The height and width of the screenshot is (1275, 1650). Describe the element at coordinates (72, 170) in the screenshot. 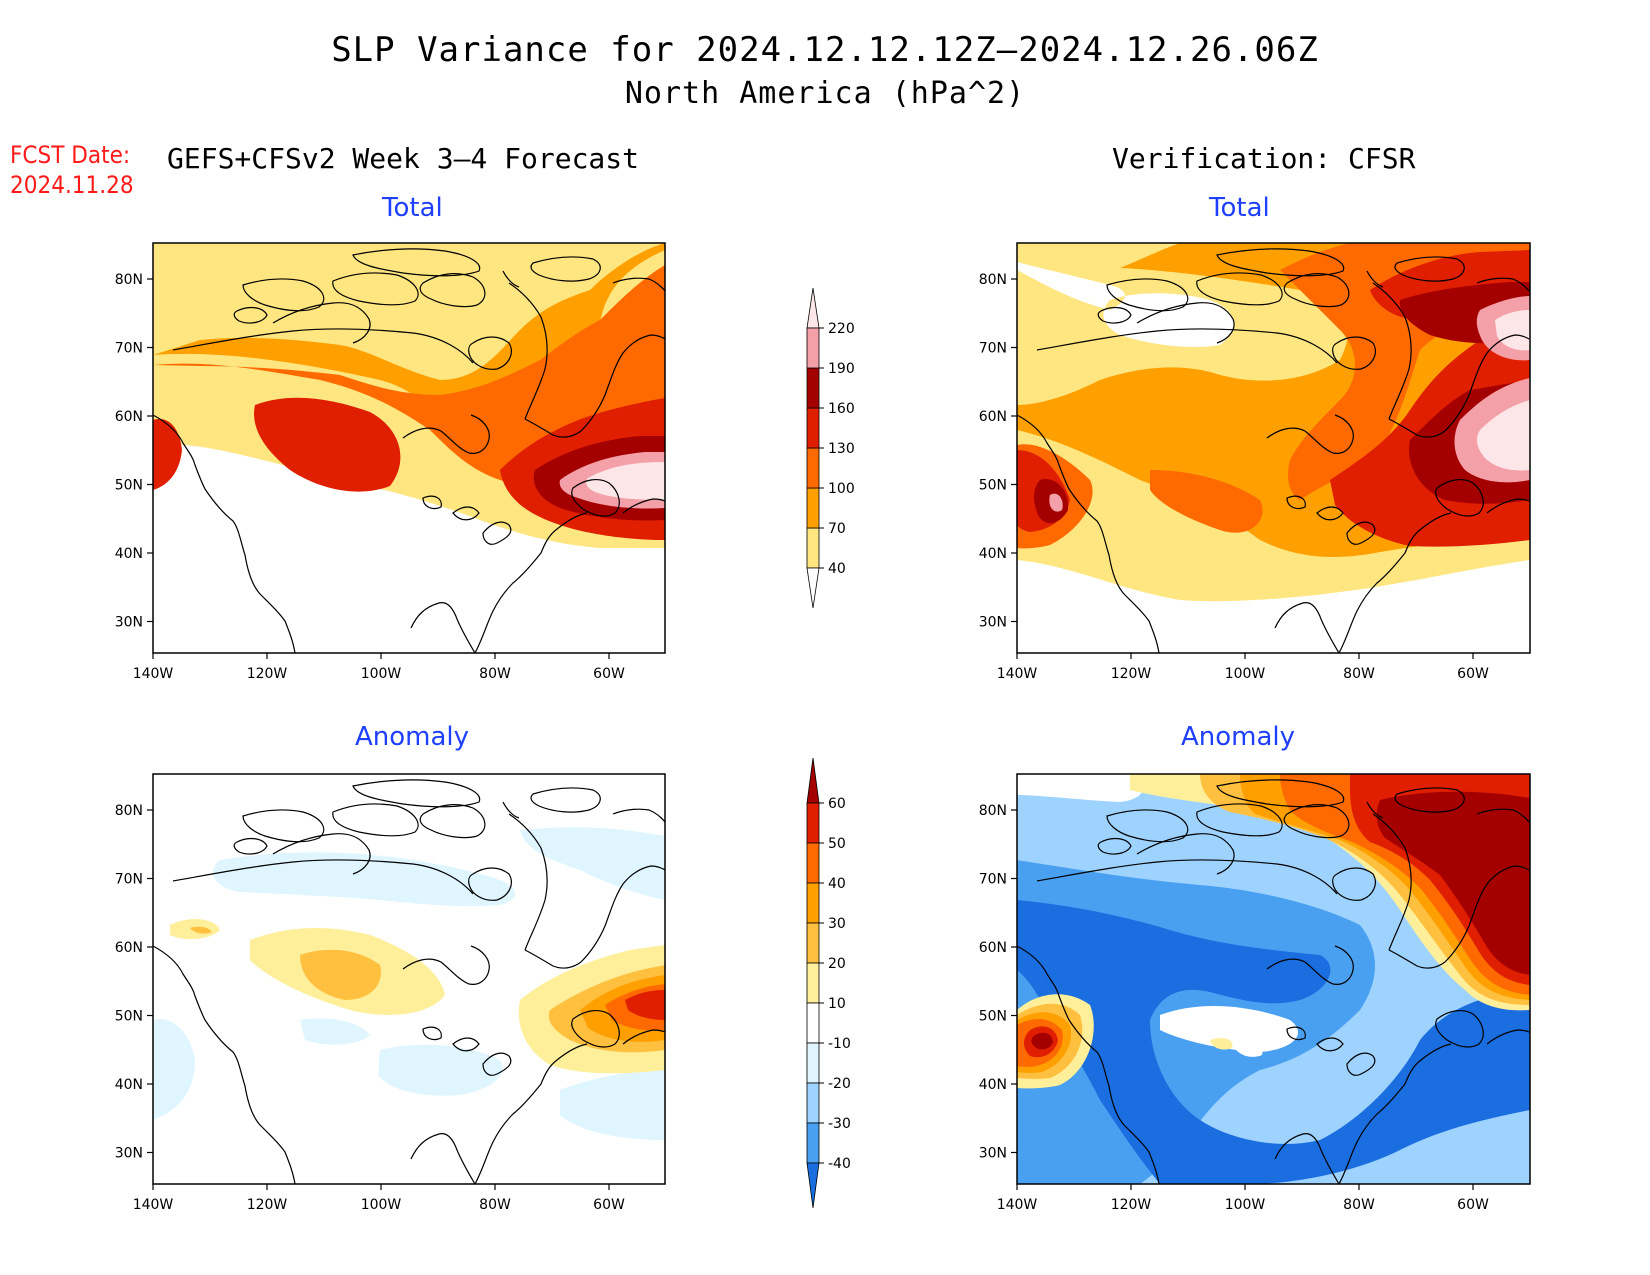

I see `fcst-date-block: FCST Date: 2024.11.28` at that location.